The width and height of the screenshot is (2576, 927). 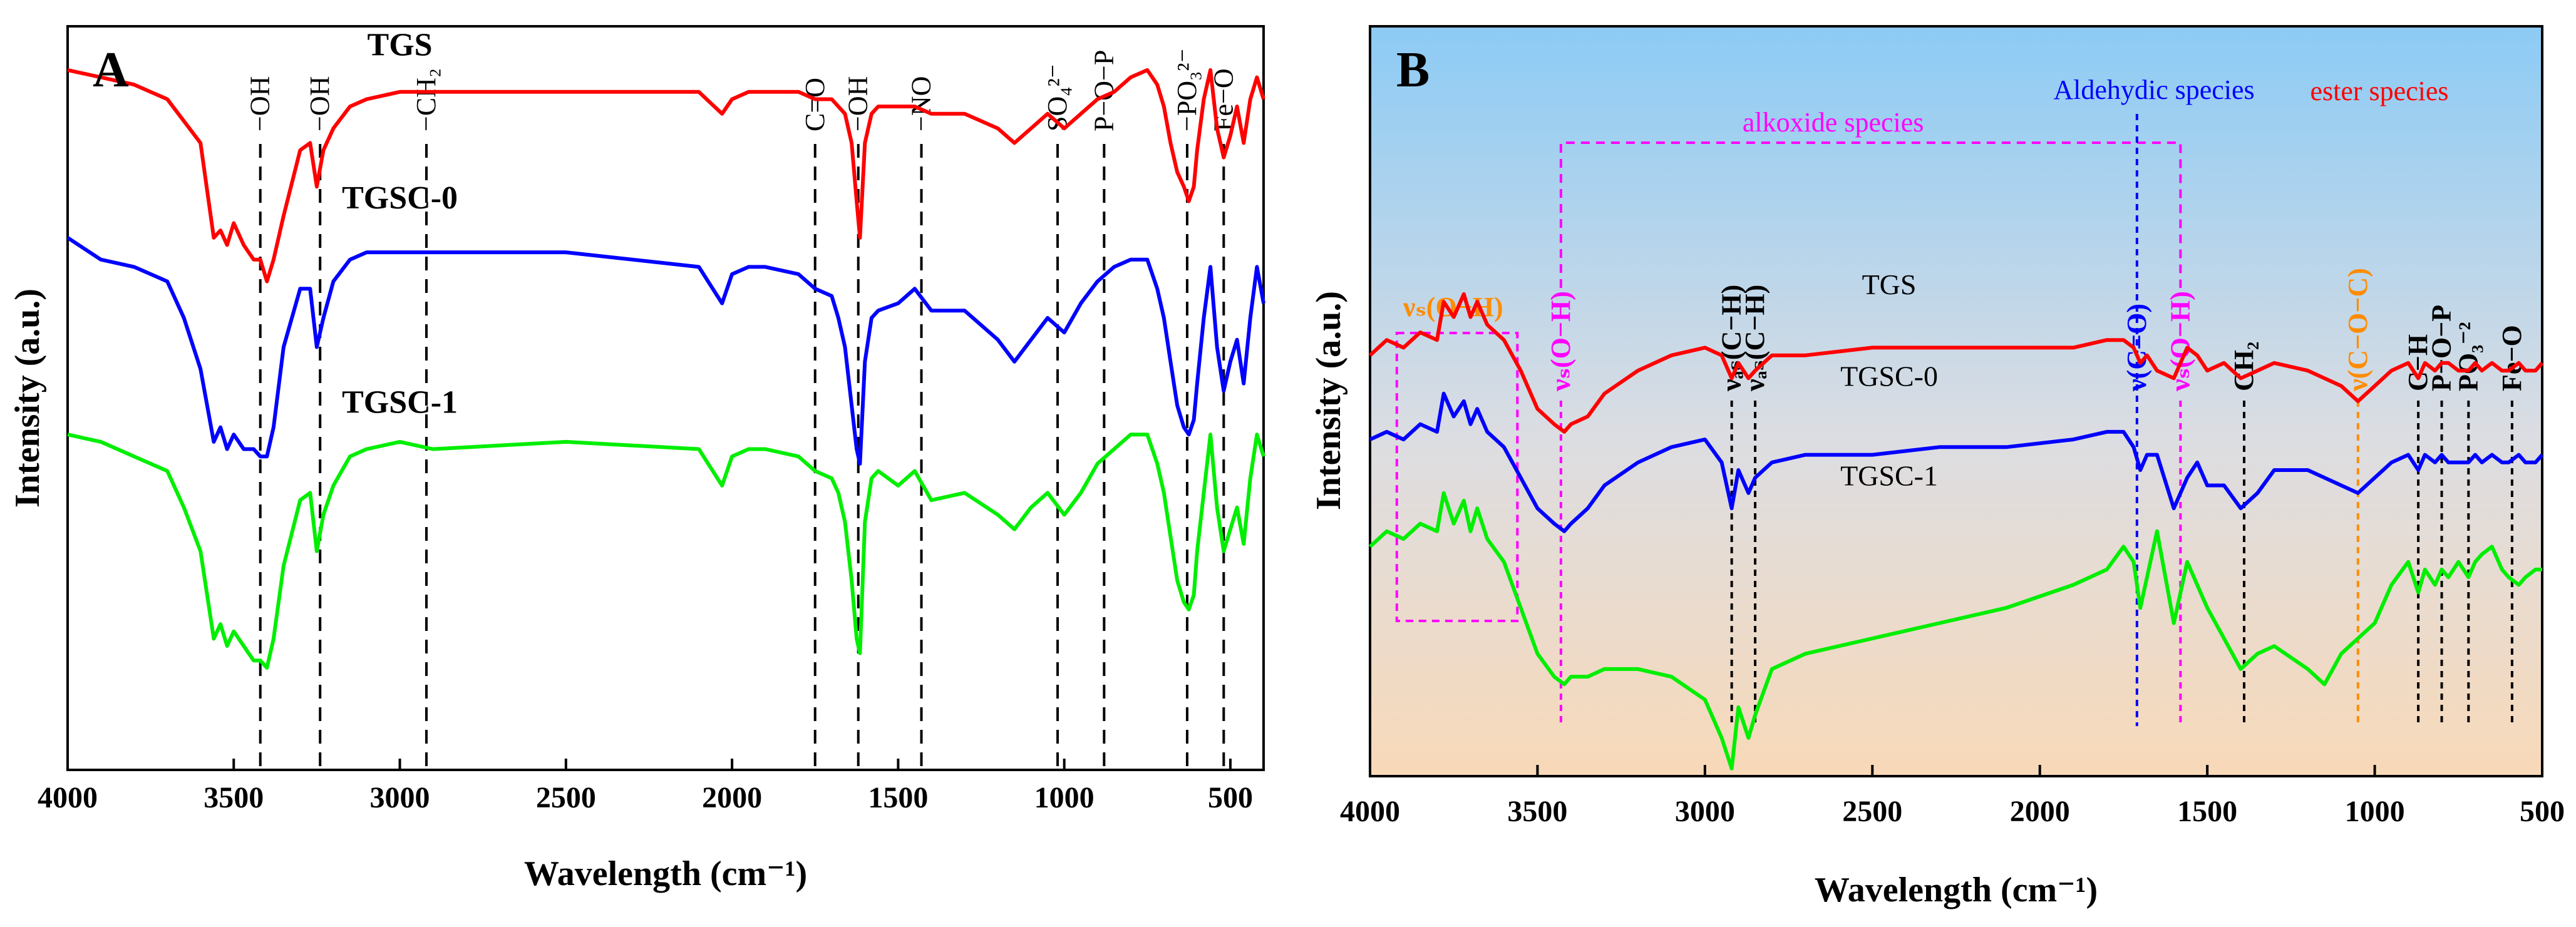 What do you see at coordinates (1328, 400) in the screenshot?
I see `panel-b-y-axis-title: Intensity (a.u.)` at bounding box center [1328, 400].